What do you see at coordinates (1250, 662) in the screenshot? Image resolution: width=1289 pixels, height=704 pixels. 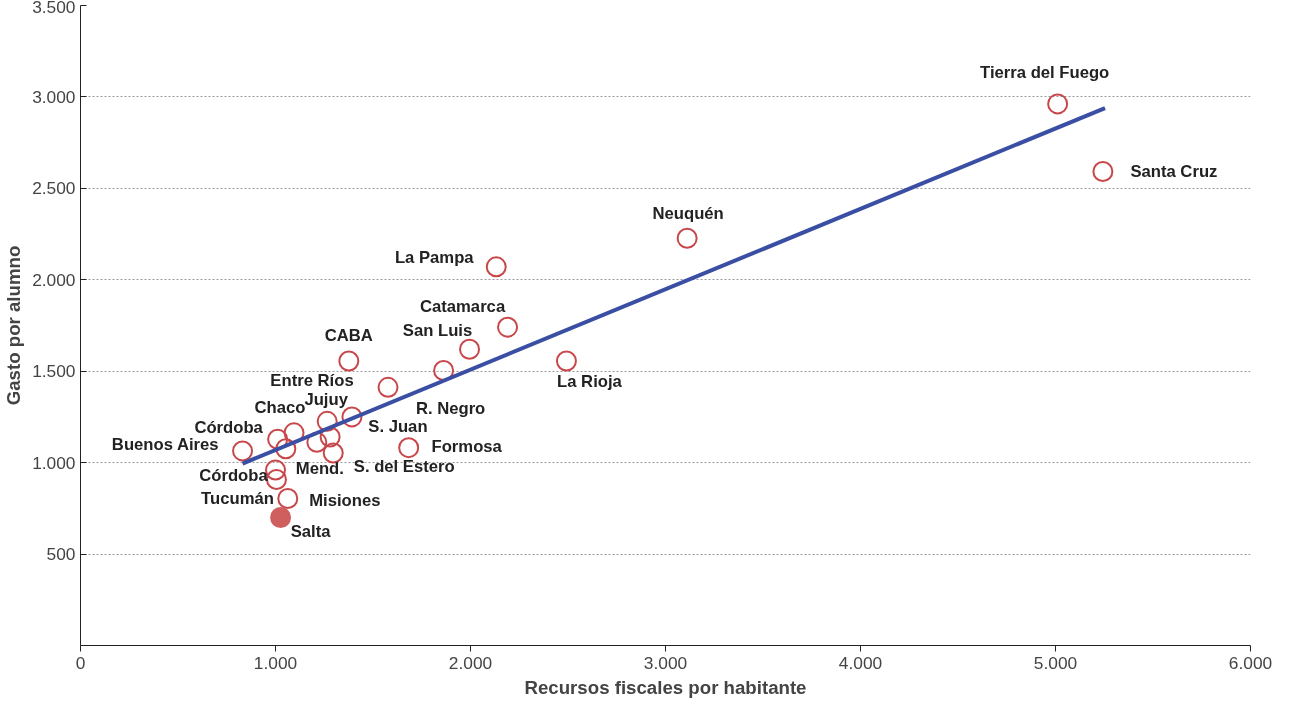 I see `x-tick-label: 6.000` at bounding box center [1250, 662].